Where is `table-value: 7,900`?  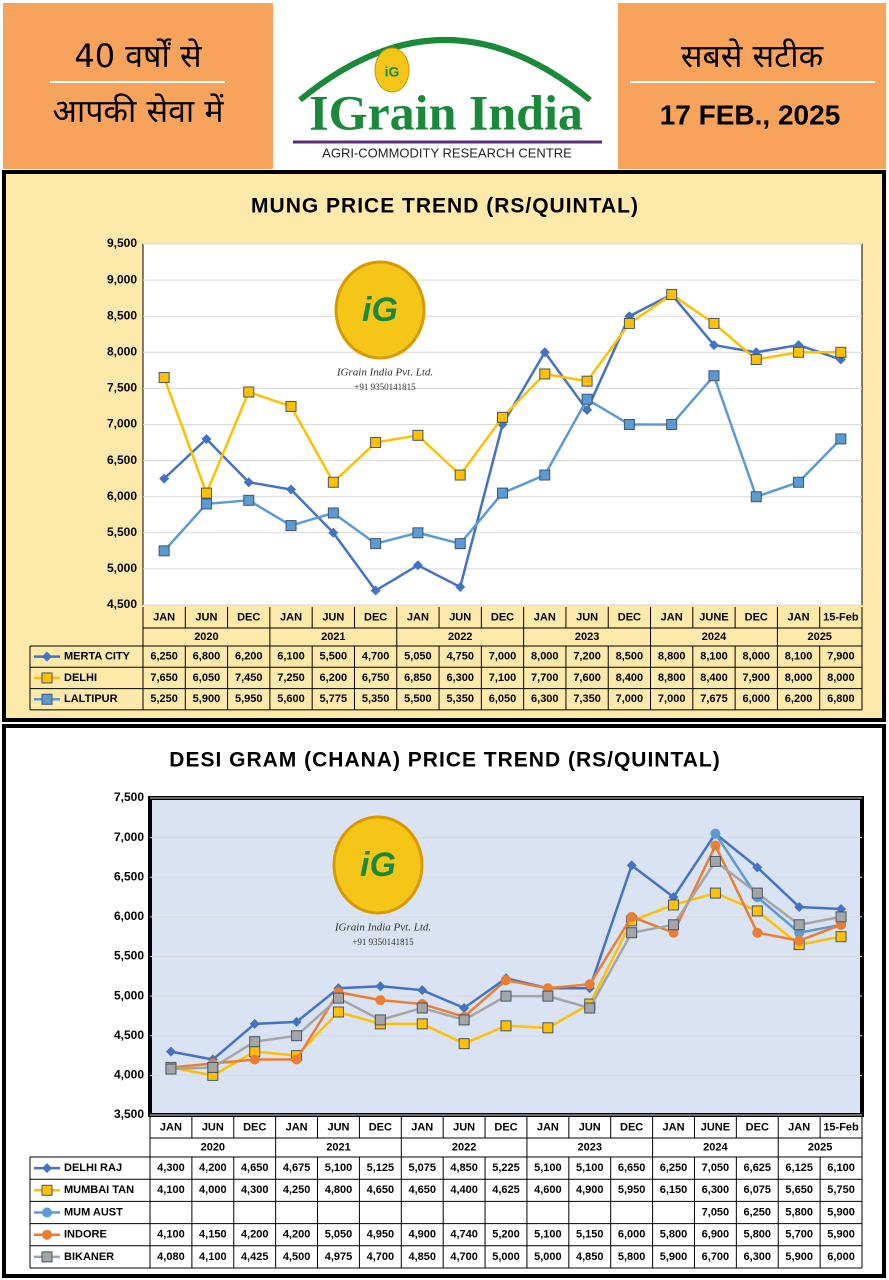
table-value: 7,900 is located at coordinates (756, 678).